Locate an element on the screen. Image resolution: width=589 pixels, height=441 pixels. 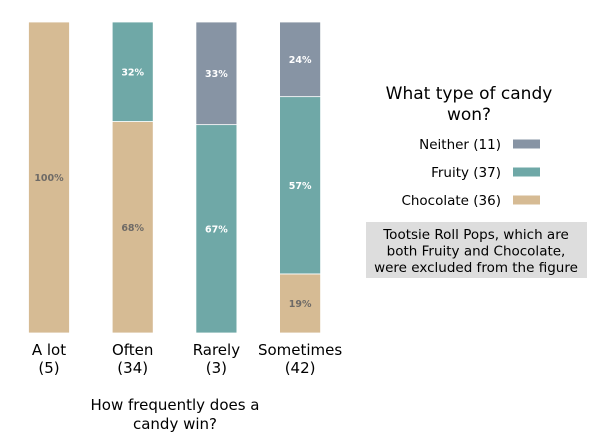
bar-often-chocolate is located at coordinates (132, 227).